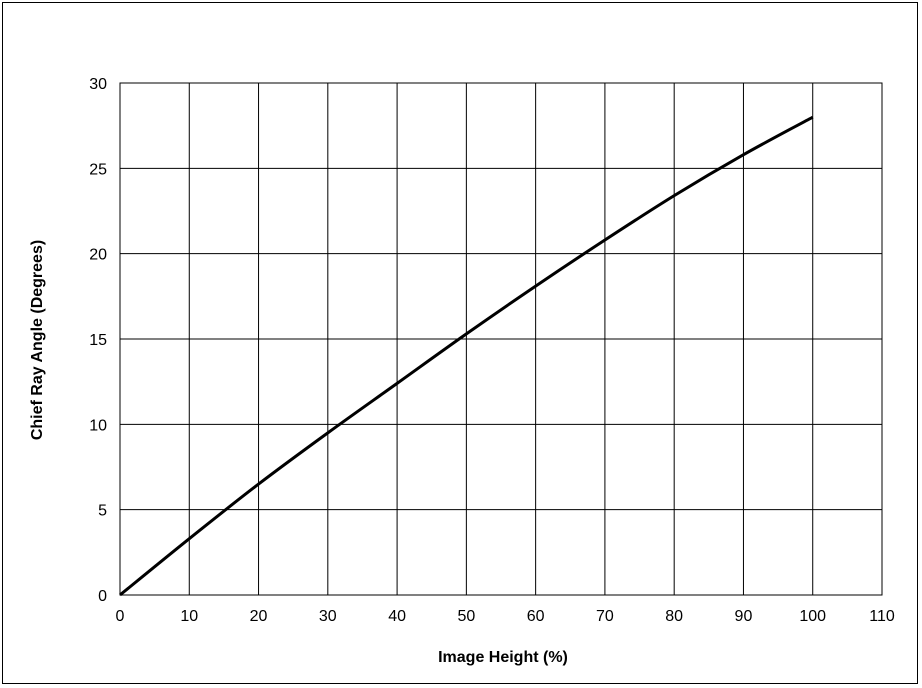  I want to click on y-tick-label: 20, so click(98, 255).